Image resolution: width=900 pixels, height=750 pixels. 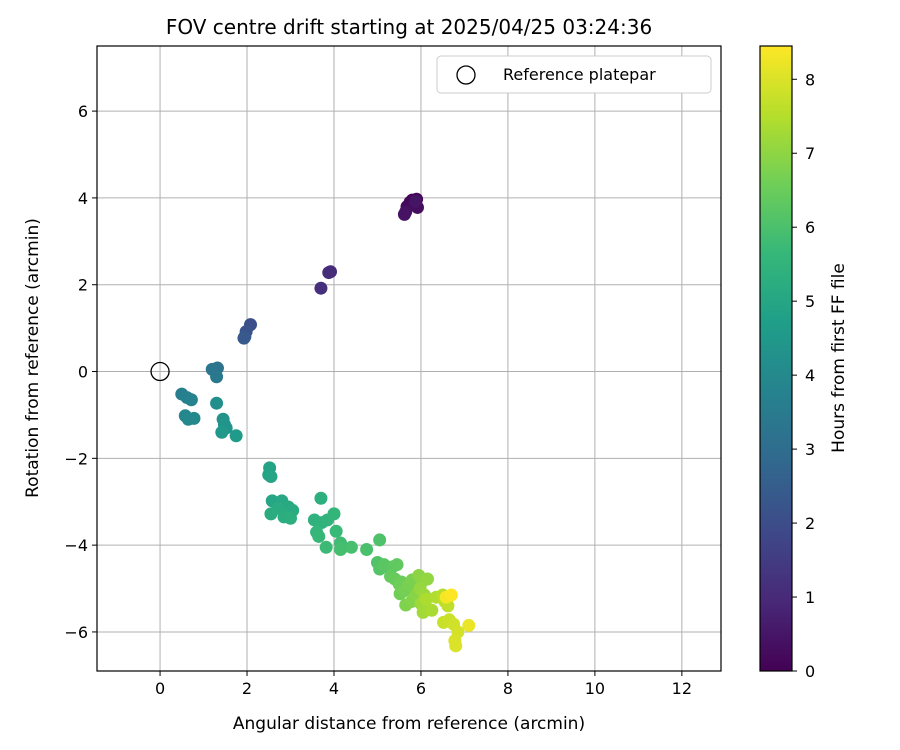 What do you see at coordinates (595, 688) in the screenshot?
I see `x-tick-label: 10` at bounding box center [595, 688].